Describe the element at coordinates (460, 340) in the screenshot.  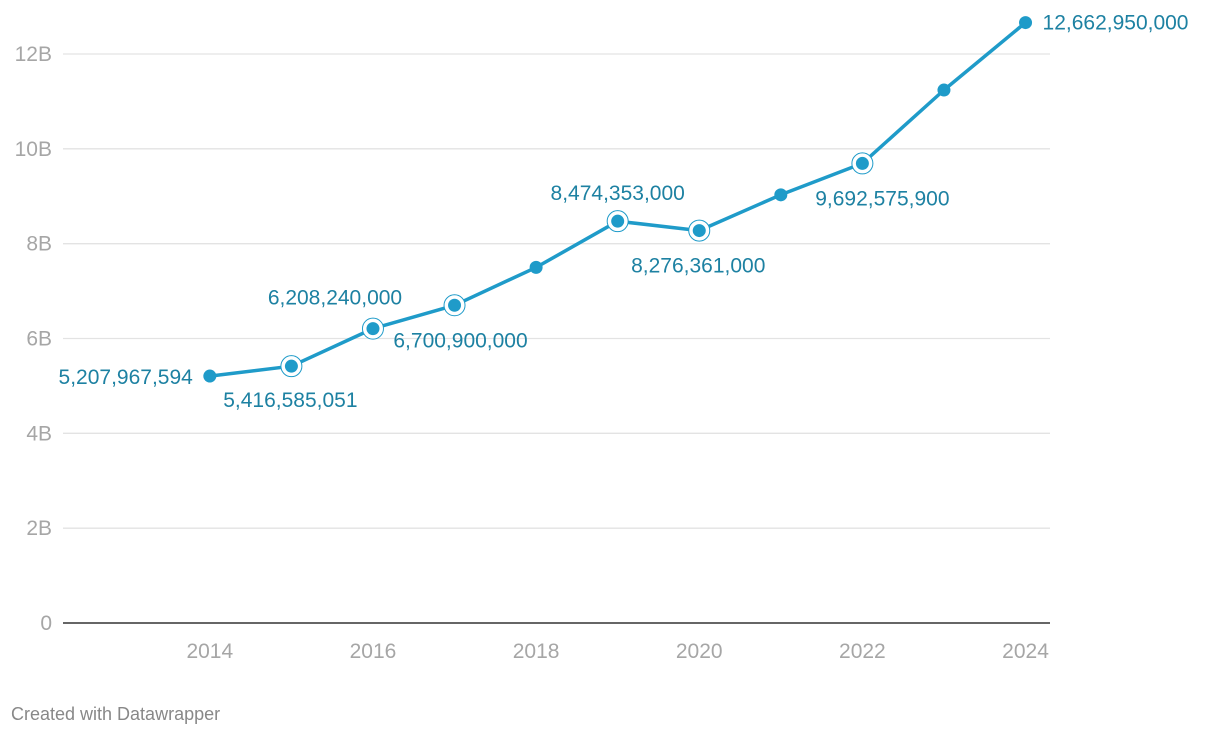
I see `data-label: 6,700,900,000` at that location.